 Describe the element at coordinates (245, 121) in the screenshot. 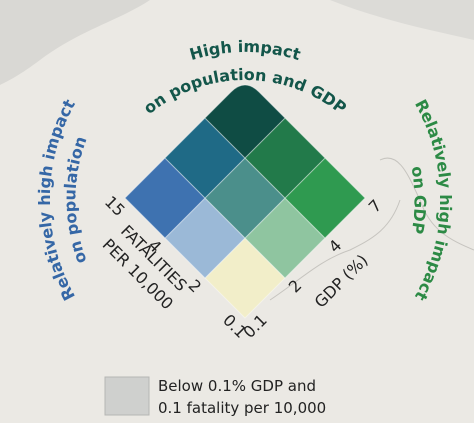

I see `grid-cell` at that location.